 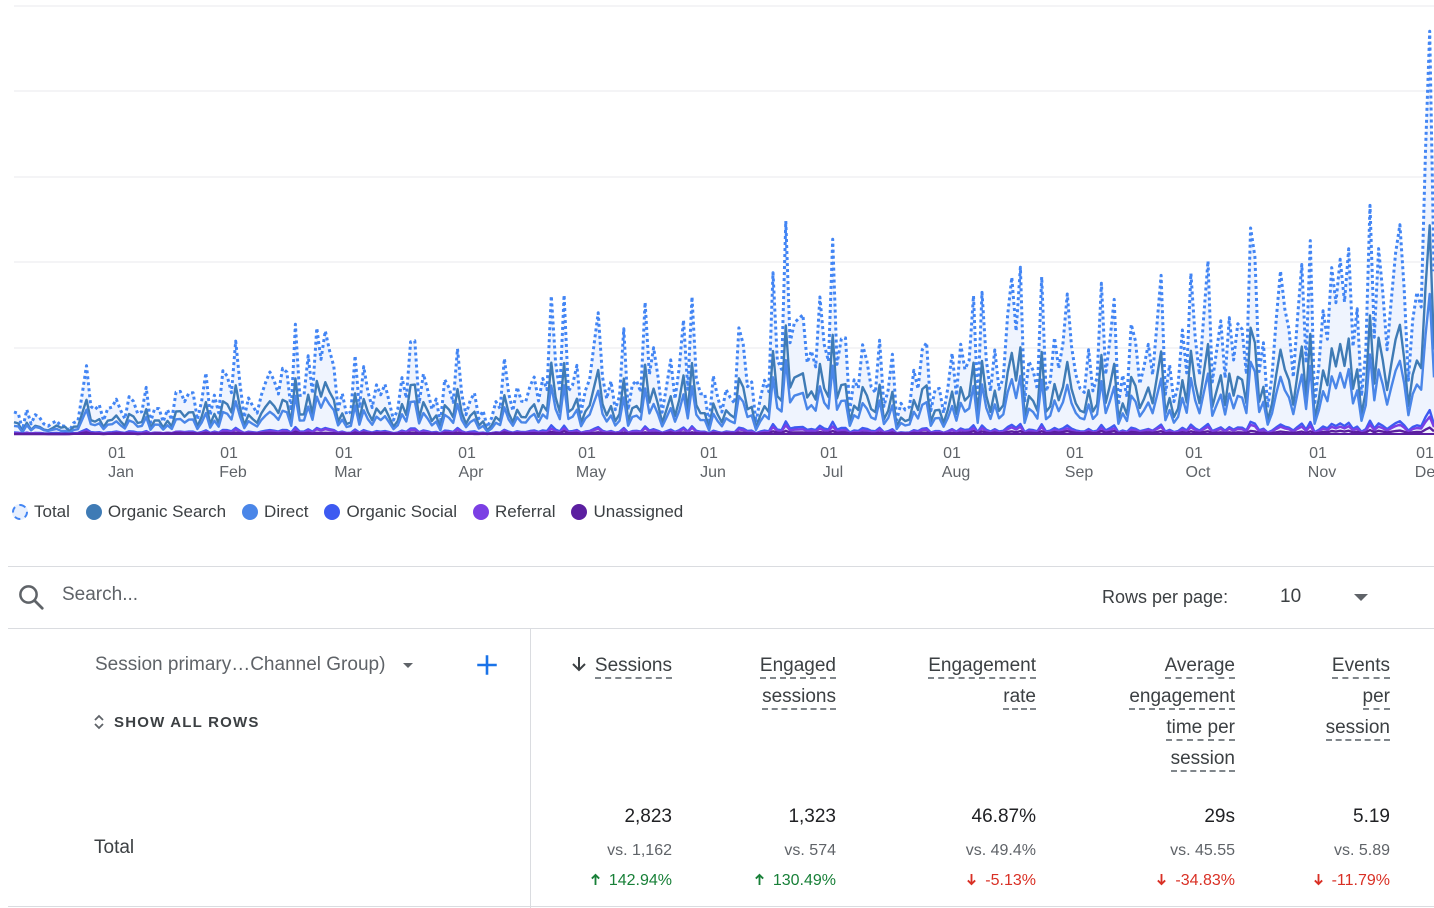 What do you see at coordinates (638, 511) in the screenshot?
I see `legend-label: Unassigned` at bounding box center [638, 511].